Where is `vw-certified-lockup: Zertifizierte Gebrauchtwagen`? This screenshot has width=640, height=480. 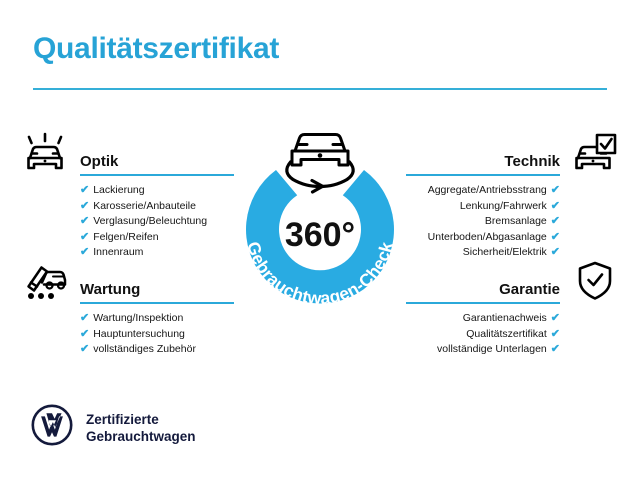
vw-certified-lockup: Zertifizierte Gebrauchtwagen is located at coordinates (113, 427).